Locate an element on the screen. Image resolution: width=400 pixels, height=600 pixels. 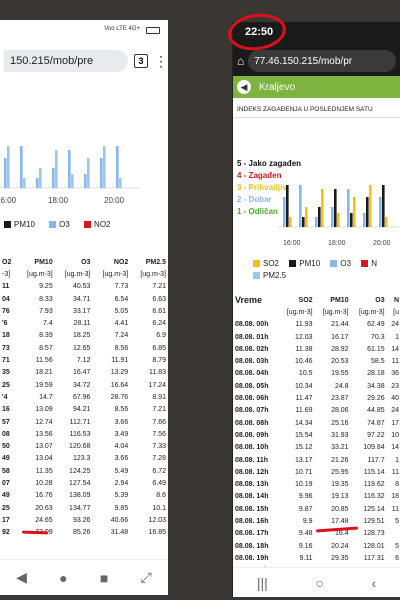
table-cell: 7.28 is located at coordinates (159, 459).